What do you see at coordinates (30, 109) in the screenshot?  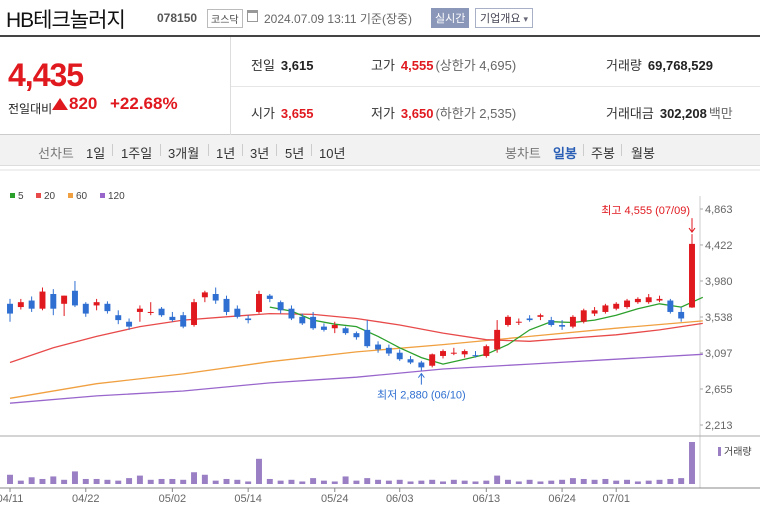 I see `change-label: 전일대비` at bounding box center [30, 109].